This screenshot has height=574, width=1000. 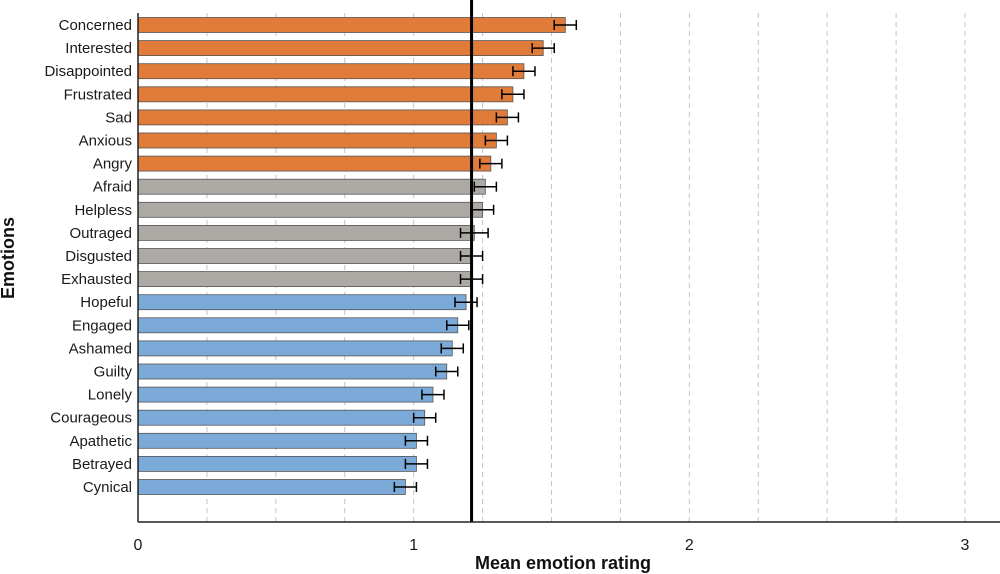 I want to click on category-label-angry: Angry, so click(x=113, y=164).